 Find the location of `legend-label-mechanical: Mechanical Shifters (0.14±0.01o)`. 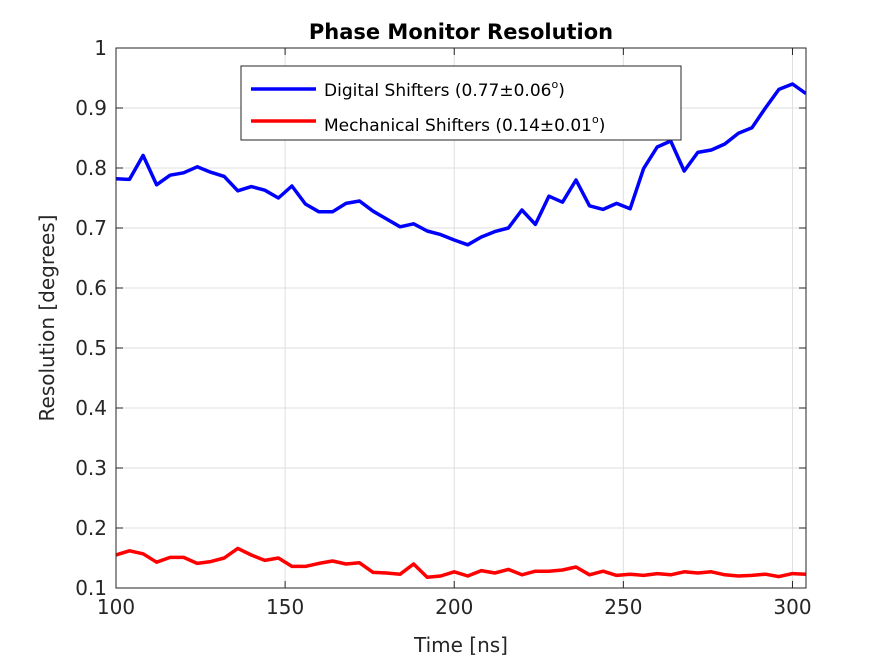

legend-label-mechanical: Mechanical Shifters (0.14±0.01o) is located at coordinates (464, 124).